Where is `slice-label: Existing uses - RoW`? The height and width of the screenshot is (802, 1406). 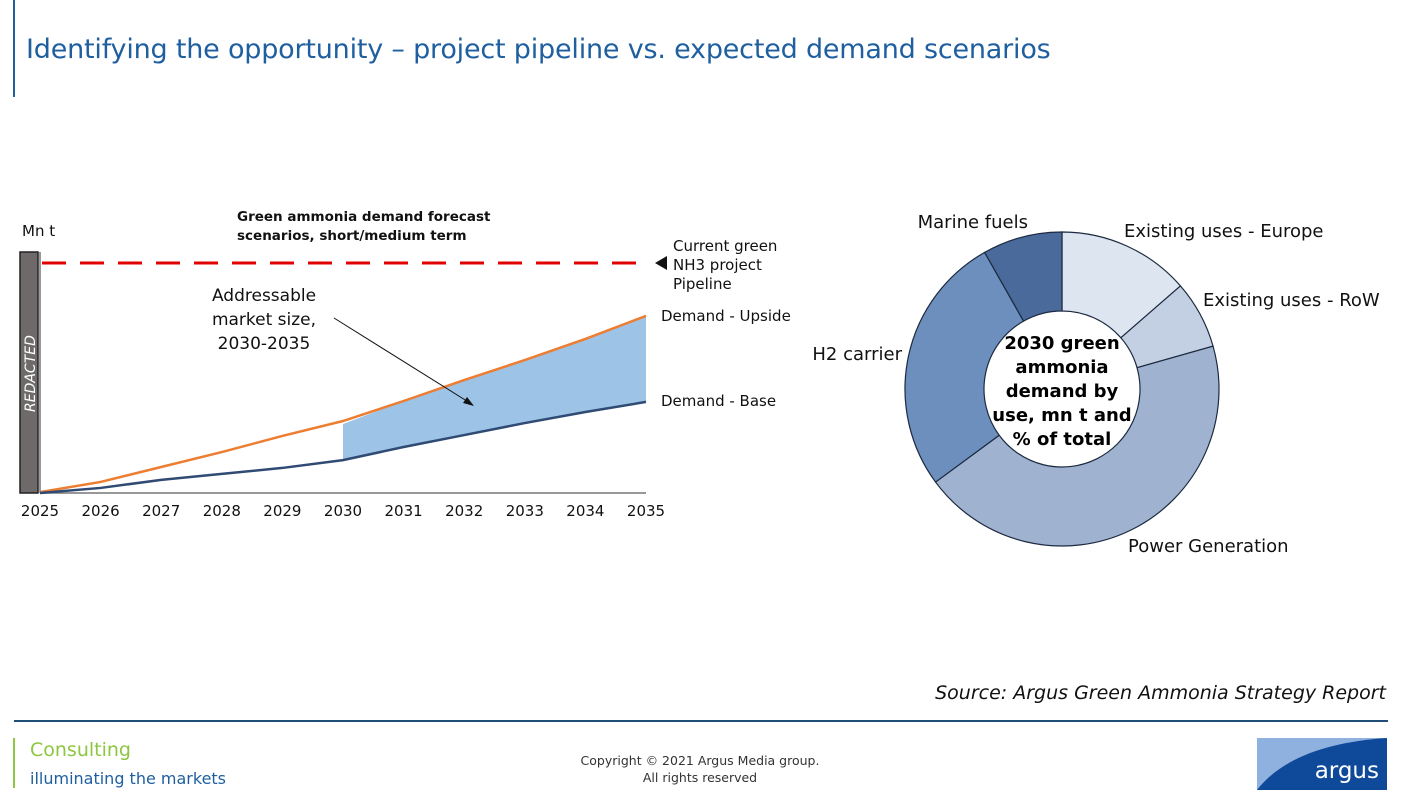 slice-label: Existing uses - RoW is located at coordinates (1291, 300).